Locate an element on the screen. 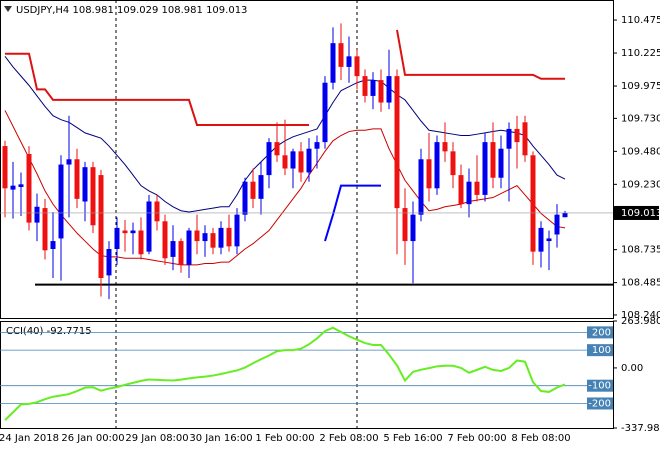 This screenshot has width=660, height=450. x-tick-label: 30 Jan 16:00 is located at coordinates (220, 438).